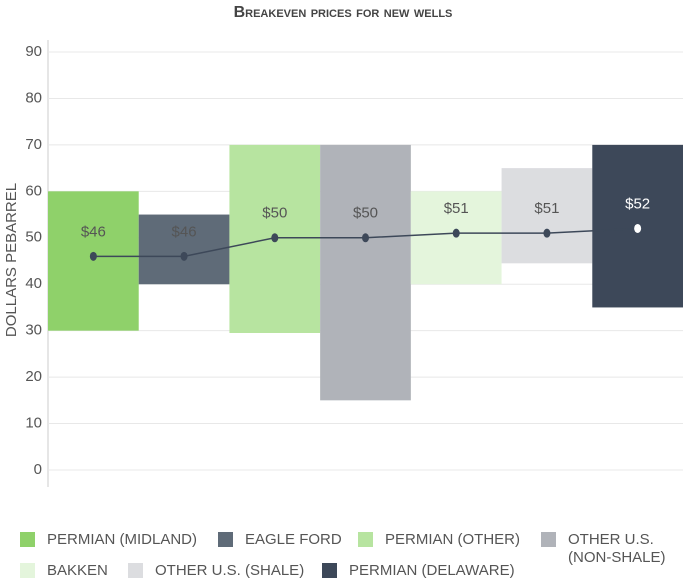 The height and width of the screenshot is (582, 683). Describe the element at coordinates (33, 283) in the screenshot. I see `y-tick-label: 40` at that location.